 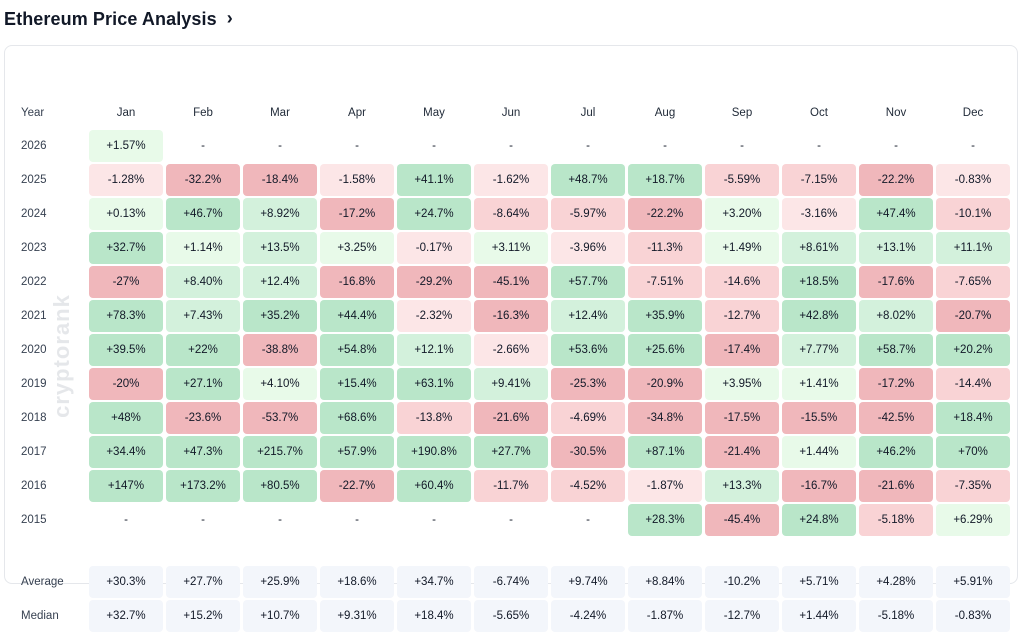 I want to click on return-cell: -34.8%, so click(x=665, y=418).